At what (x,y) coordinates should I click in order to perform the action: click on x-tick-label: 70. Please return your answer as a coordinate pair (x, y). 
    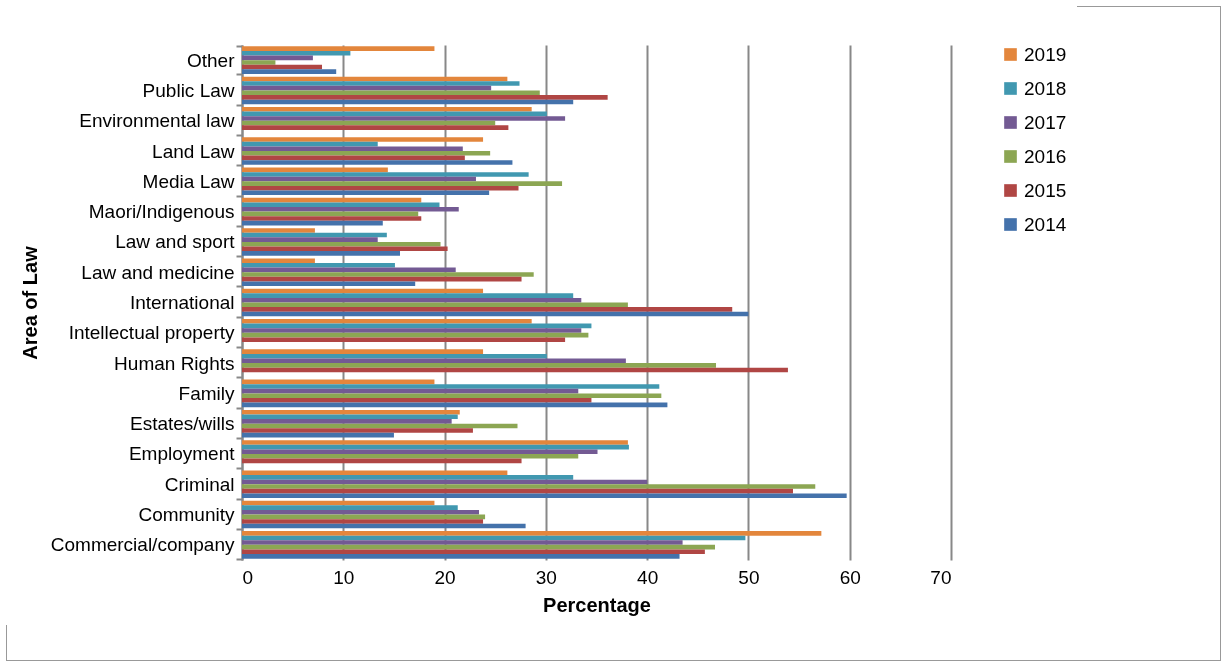
    Looking at the image, I should click on (941, 577).